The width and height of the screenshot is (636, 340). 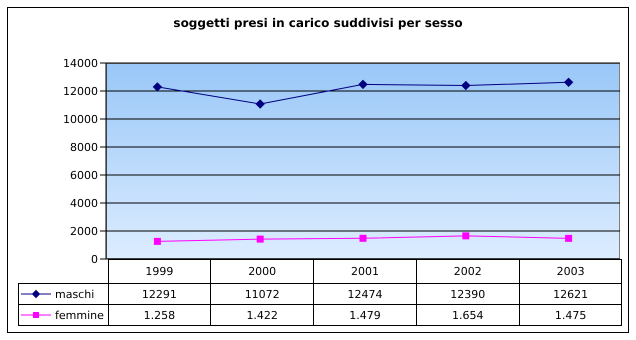 What do you see at coordinates (318, 23) in the screenshot?
I see `chart-title: soggetti presi in carico suddivisi per sesso` at bounding box center [318, 23].